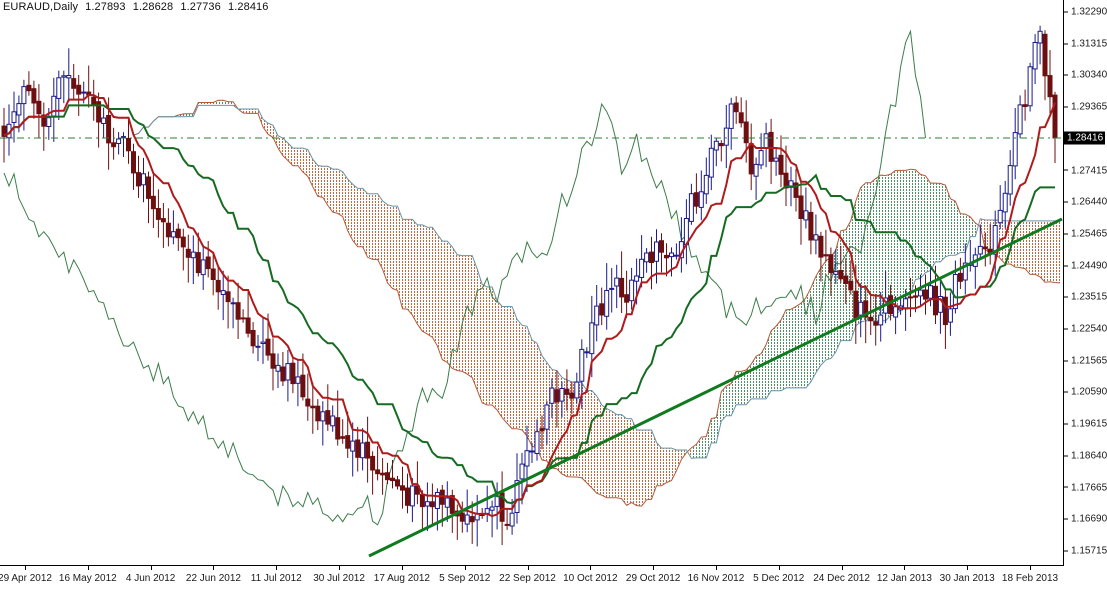 This screenshot has width=1107, height=592. What do you see at coordinates (87, 578) in the screenshot?
I see `date-tick-label: 16 May 2012` at bounding box center [87, 578].